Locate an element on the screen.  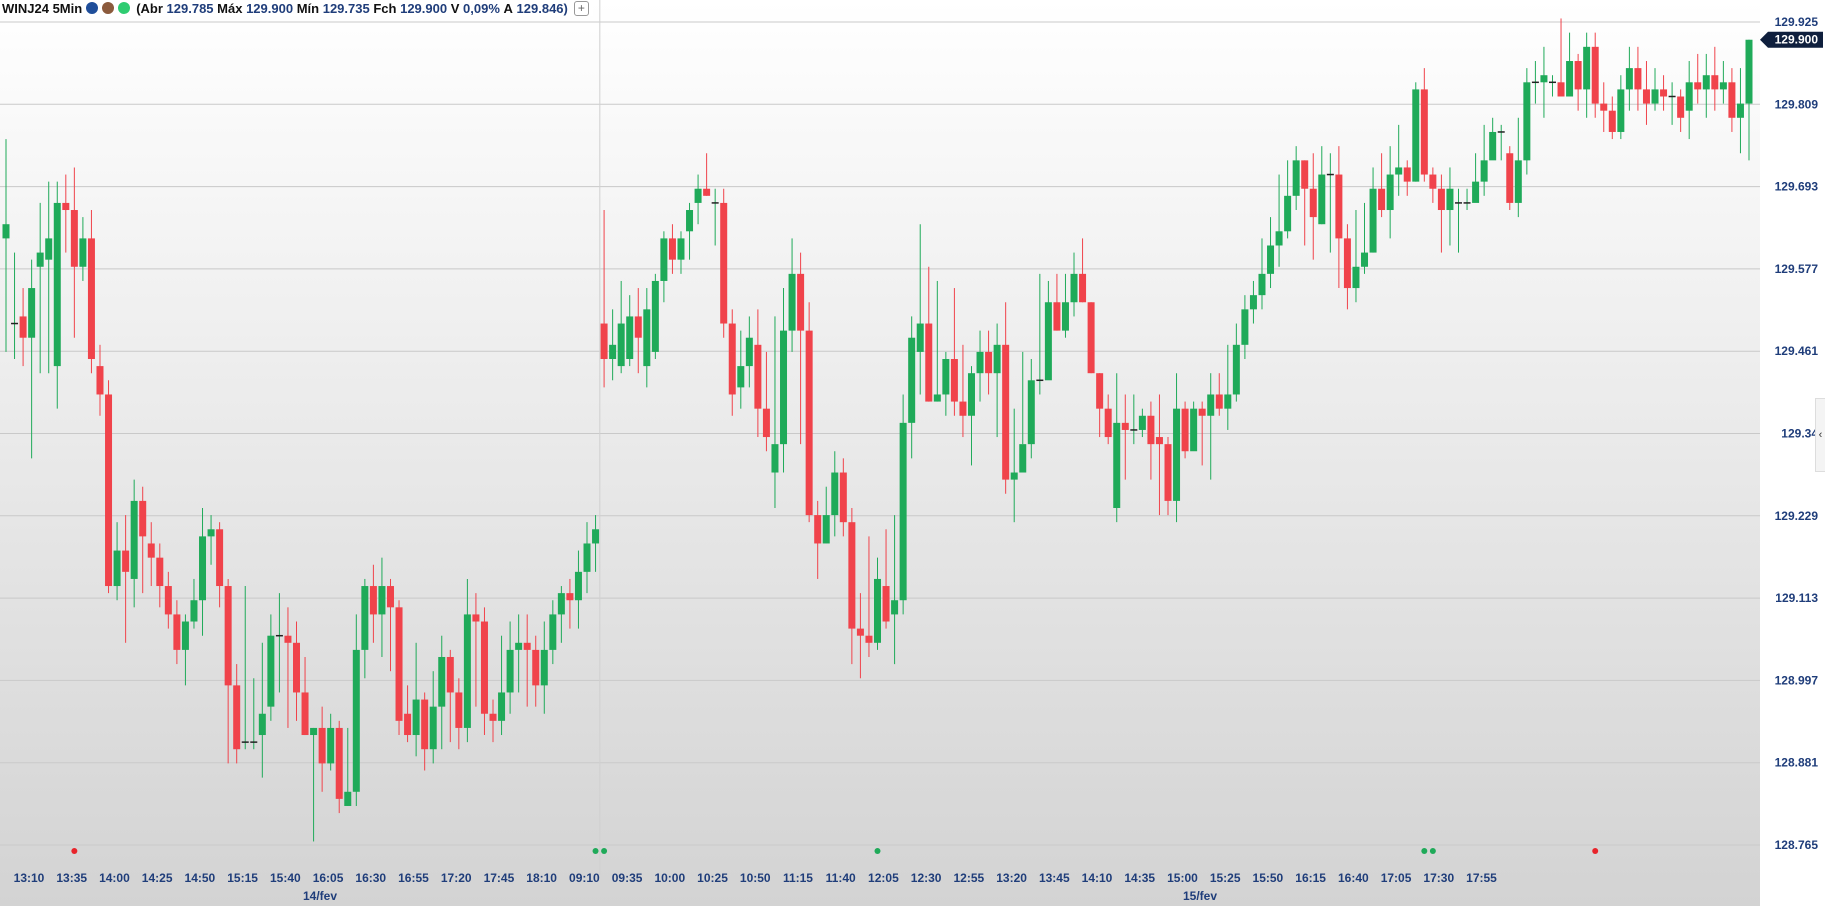
high-label: Máx is located at coordinates (230, 8).